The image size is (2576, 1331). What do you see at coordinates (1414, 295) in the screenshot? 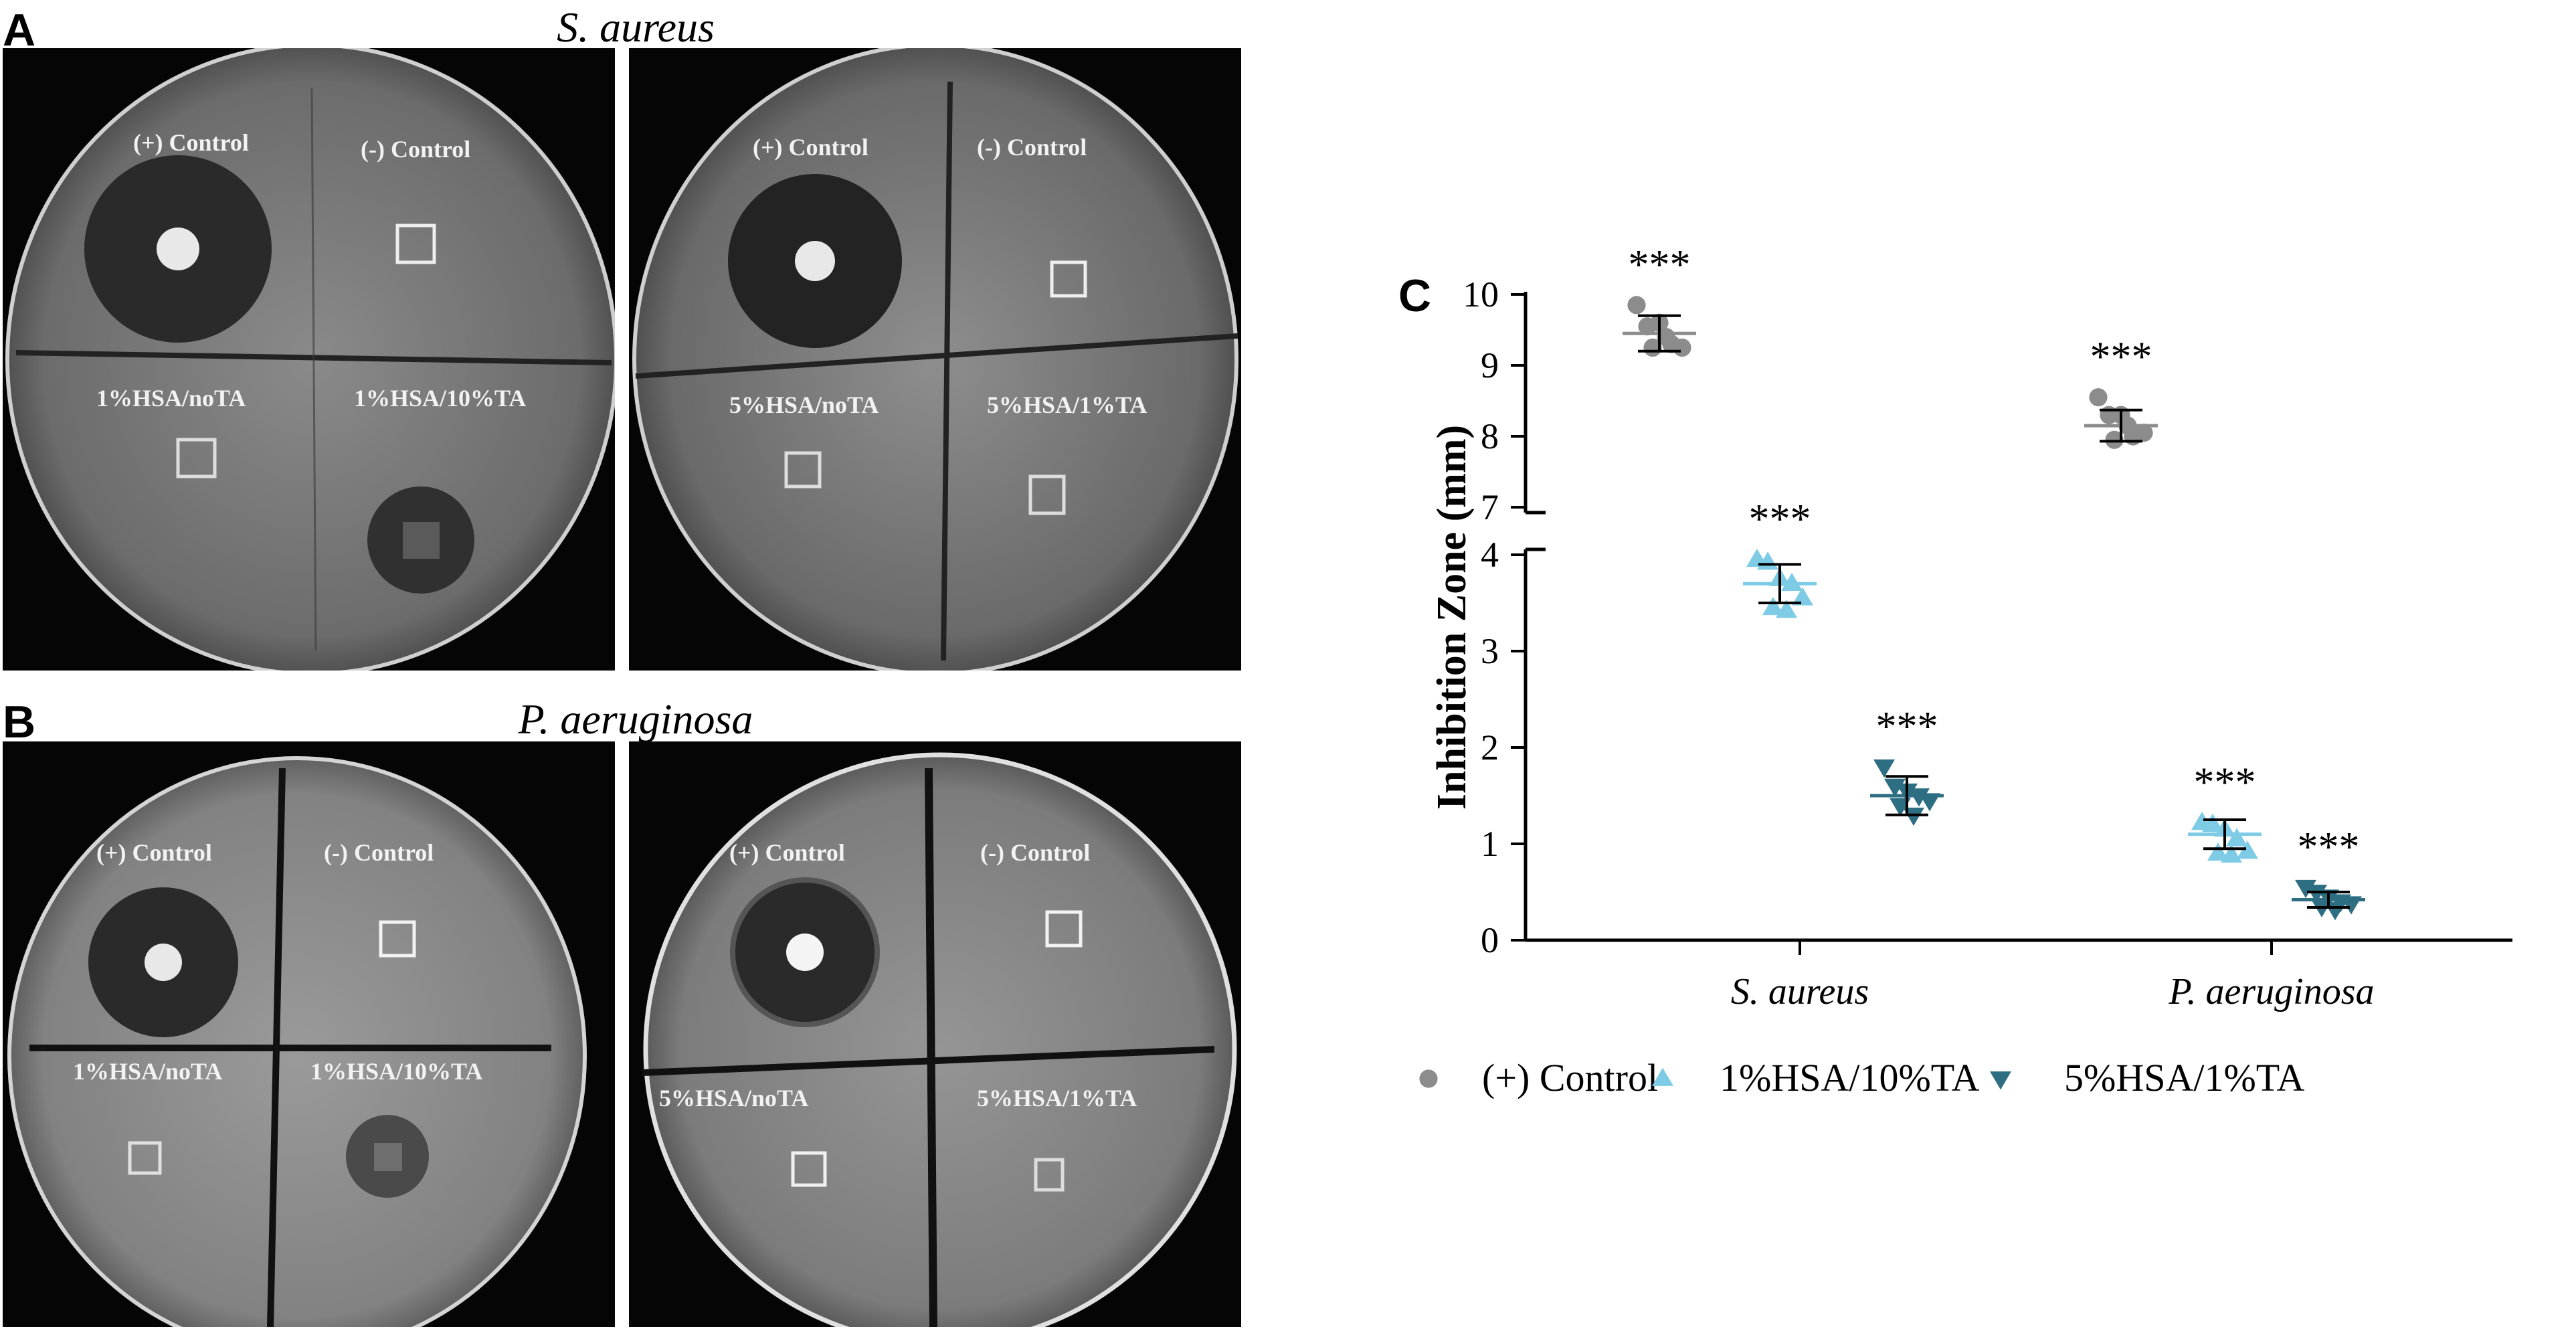
I see `panel-c-letter: C` at bounding box center [1414, 295].